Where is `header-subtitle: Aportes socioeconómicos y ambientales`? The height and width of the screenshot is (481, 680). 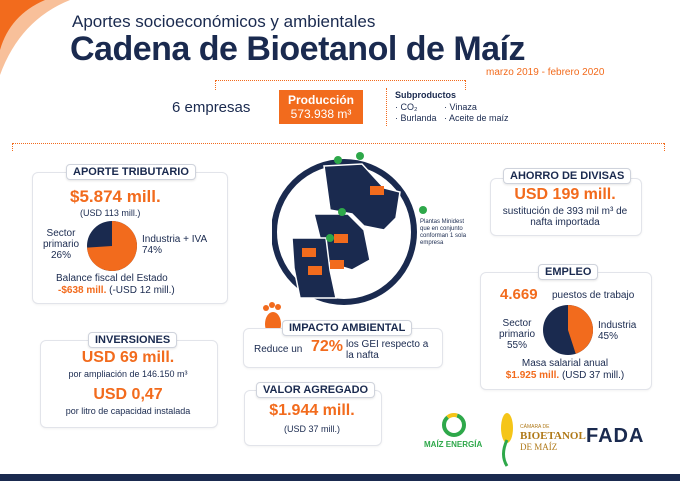
header-subtitle: Aportes socioeconómicos y ambientales is located at coordinates (224, 21).